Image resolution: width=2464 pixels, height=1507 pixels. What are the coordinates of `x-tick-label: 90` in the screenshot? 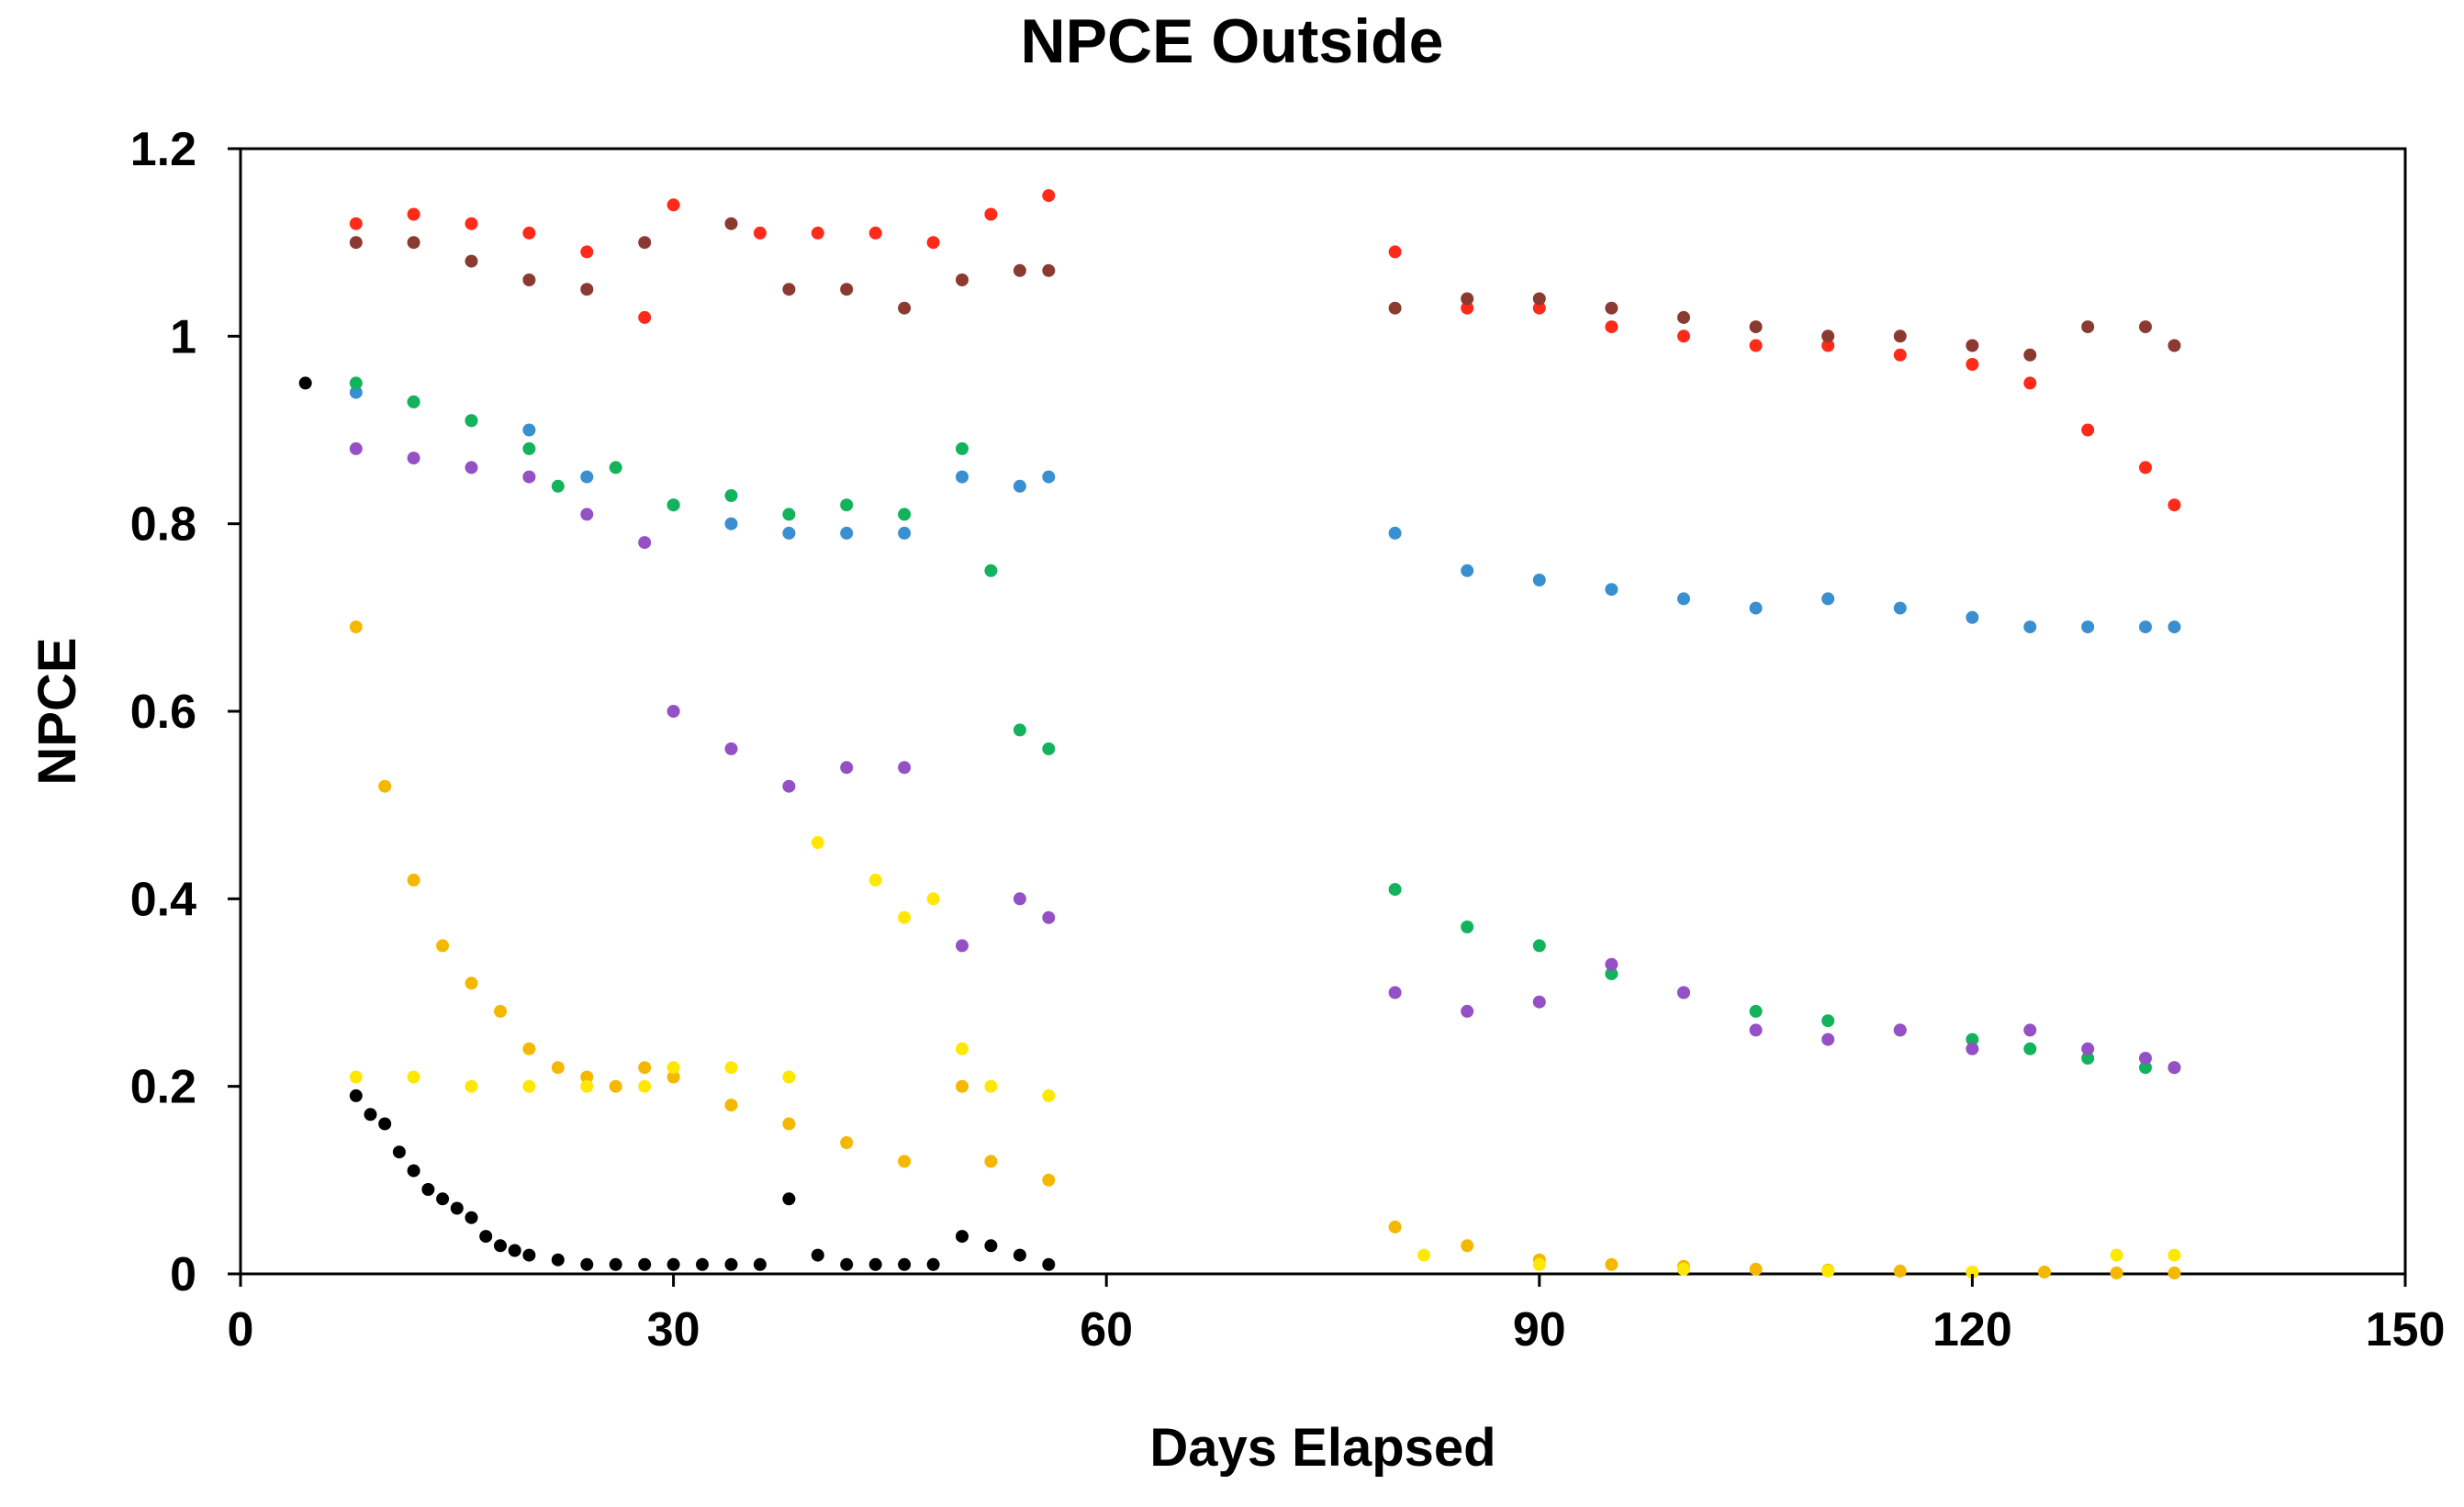 It's located at (1539, 1329).